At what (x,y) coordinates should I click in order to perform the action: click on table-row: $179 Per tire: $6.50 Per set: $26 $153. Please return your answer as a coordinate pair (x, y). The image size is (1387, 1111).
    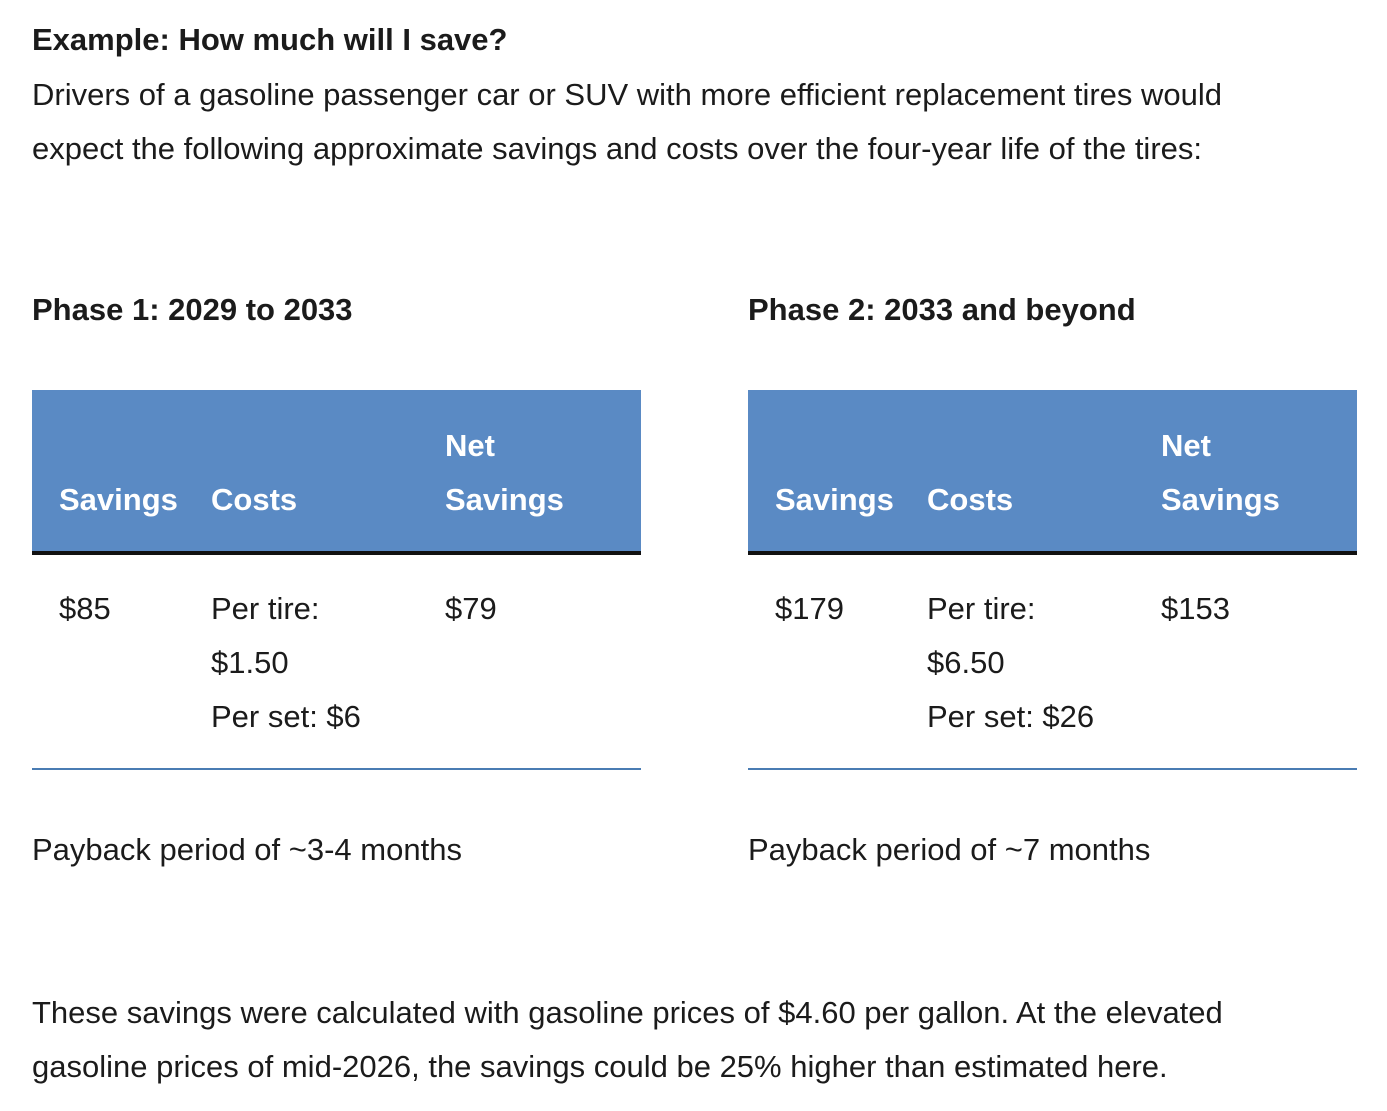
    Looking at the image, I should click on (1052, 662).